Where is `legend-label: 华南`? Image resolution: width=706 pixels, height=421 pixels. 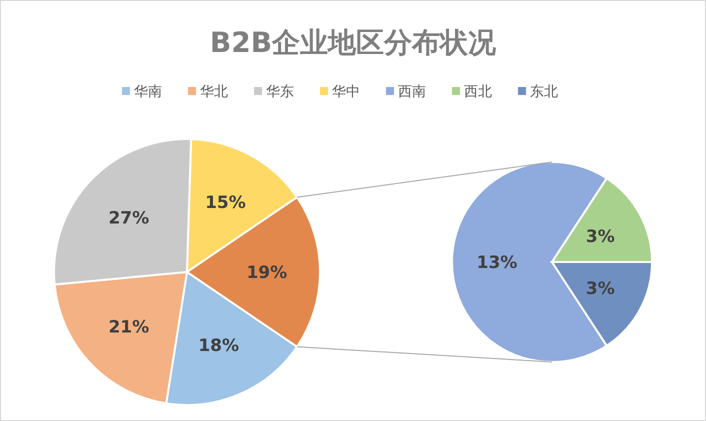 legend-label: 华南 is located at coordinates (148, 92).